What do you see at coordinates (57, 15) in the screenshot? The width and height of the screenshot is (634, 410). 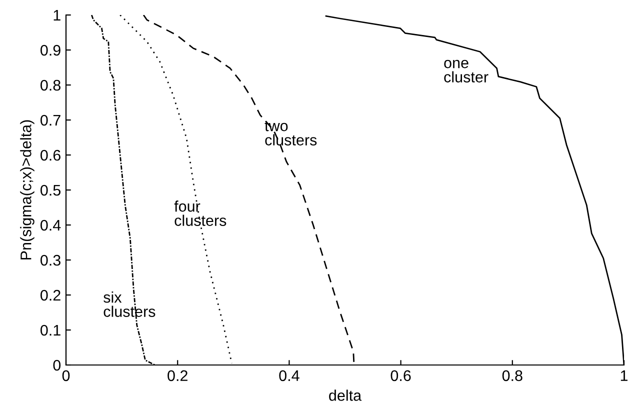 I see `y-tick-label: 1` at bounding box center [57, 15].